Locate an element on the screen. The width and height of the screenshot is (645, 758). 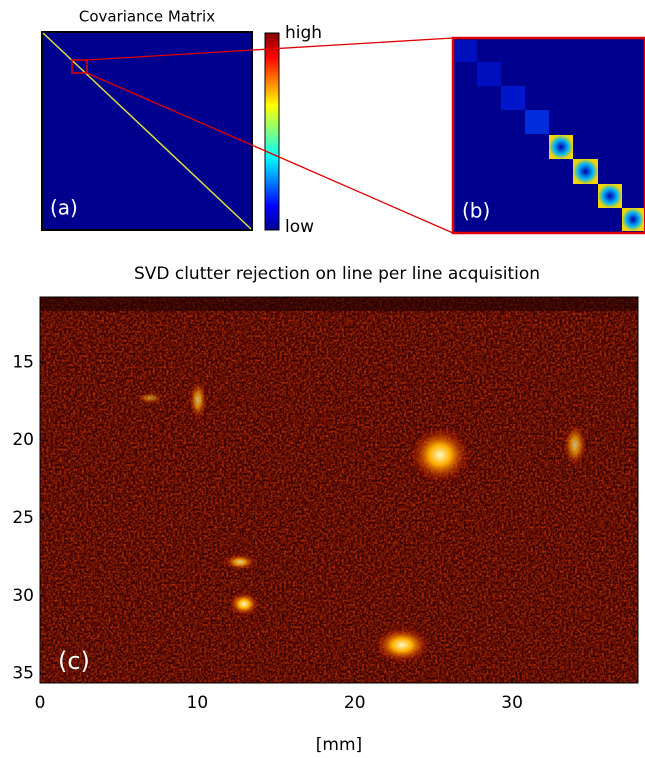
block-diagonal is located at coordinates (549, 135).